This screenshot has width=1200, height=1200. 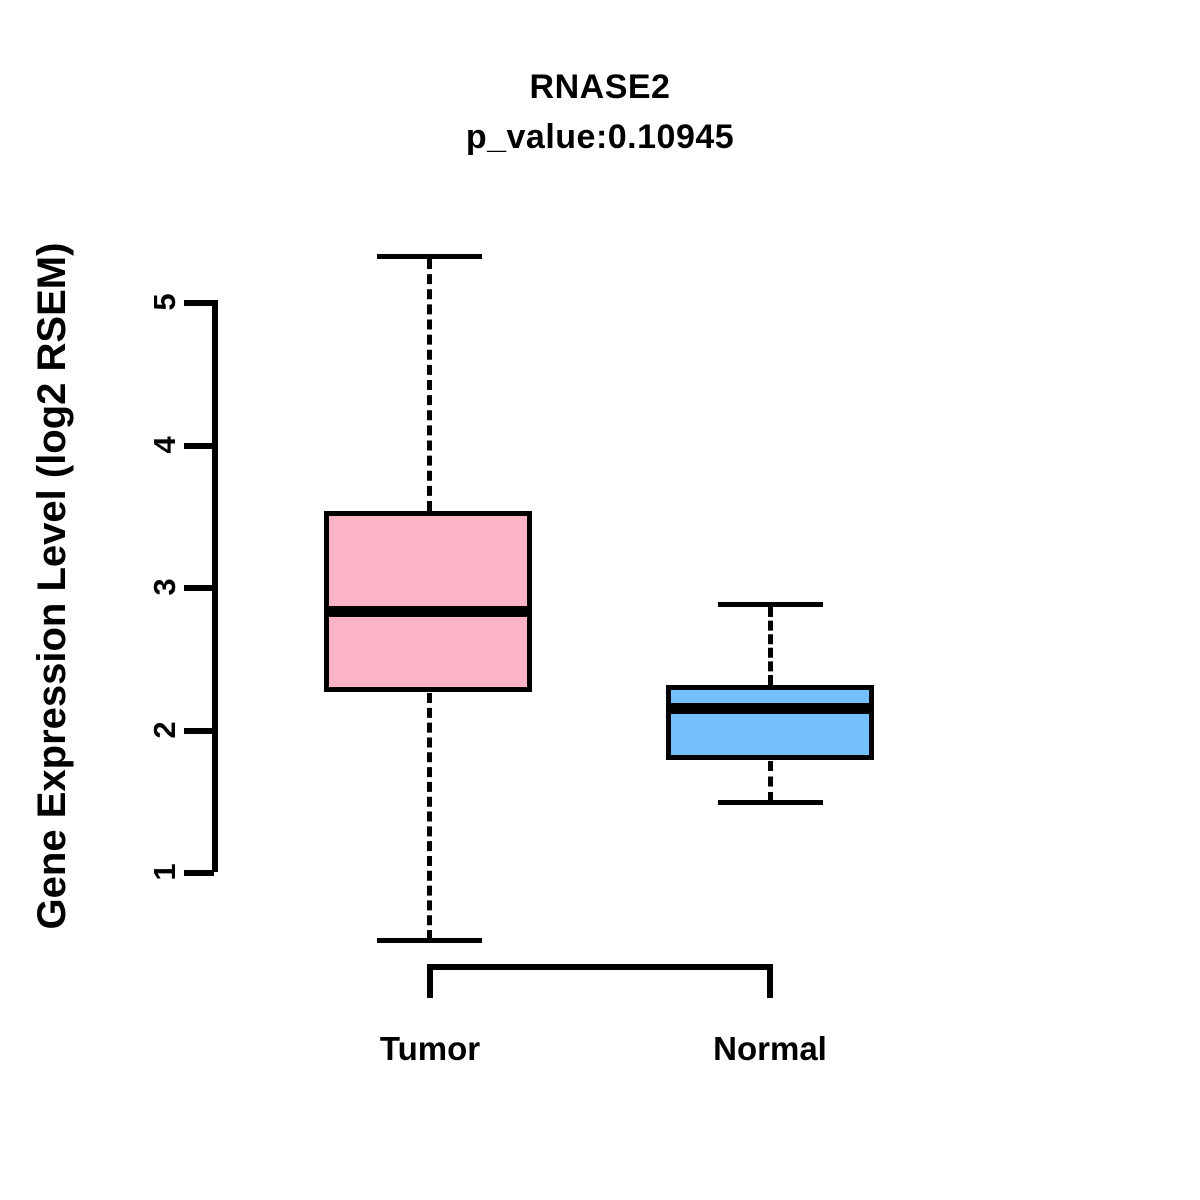 What do you see at coordinates (430, 981) in the screenshot?
I see `x-tick-mark-tumor` at bounding box center [430, 981].